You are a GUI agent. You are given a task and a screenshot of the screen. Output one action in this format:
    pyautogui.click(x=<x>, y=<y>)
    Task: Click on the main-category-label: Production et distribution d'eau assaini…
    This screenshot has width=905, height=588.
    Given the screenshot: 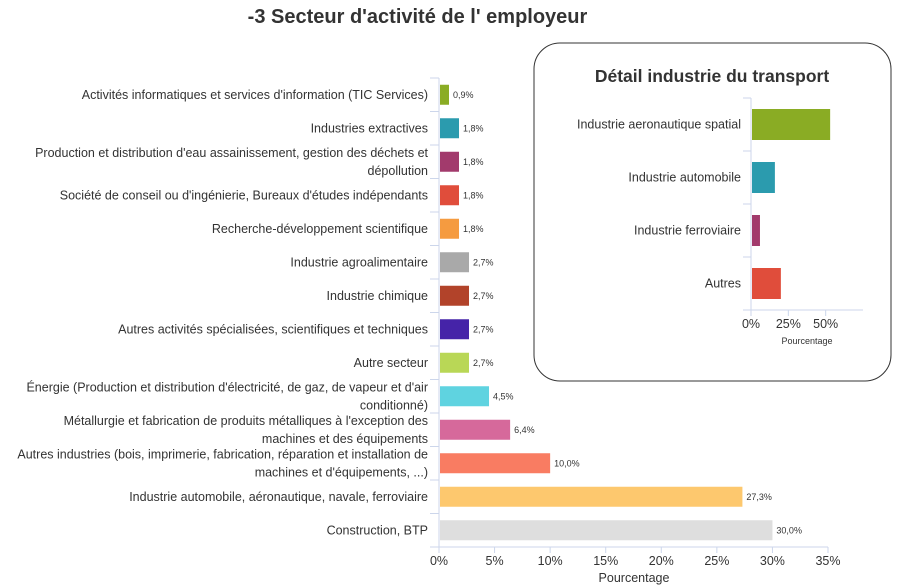 What is the action you would take?
    pyautogui.click(x=231, y=153)
    